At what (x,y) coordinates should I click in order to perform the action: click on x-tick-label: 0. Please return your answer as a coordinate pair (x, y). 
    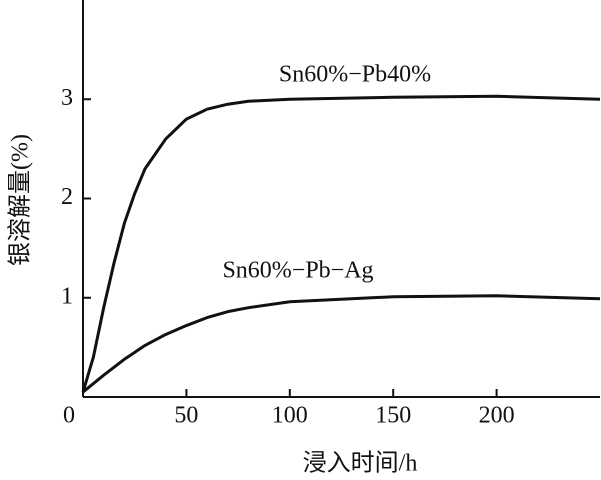
    Looking at the image, I should click on (69, 416).